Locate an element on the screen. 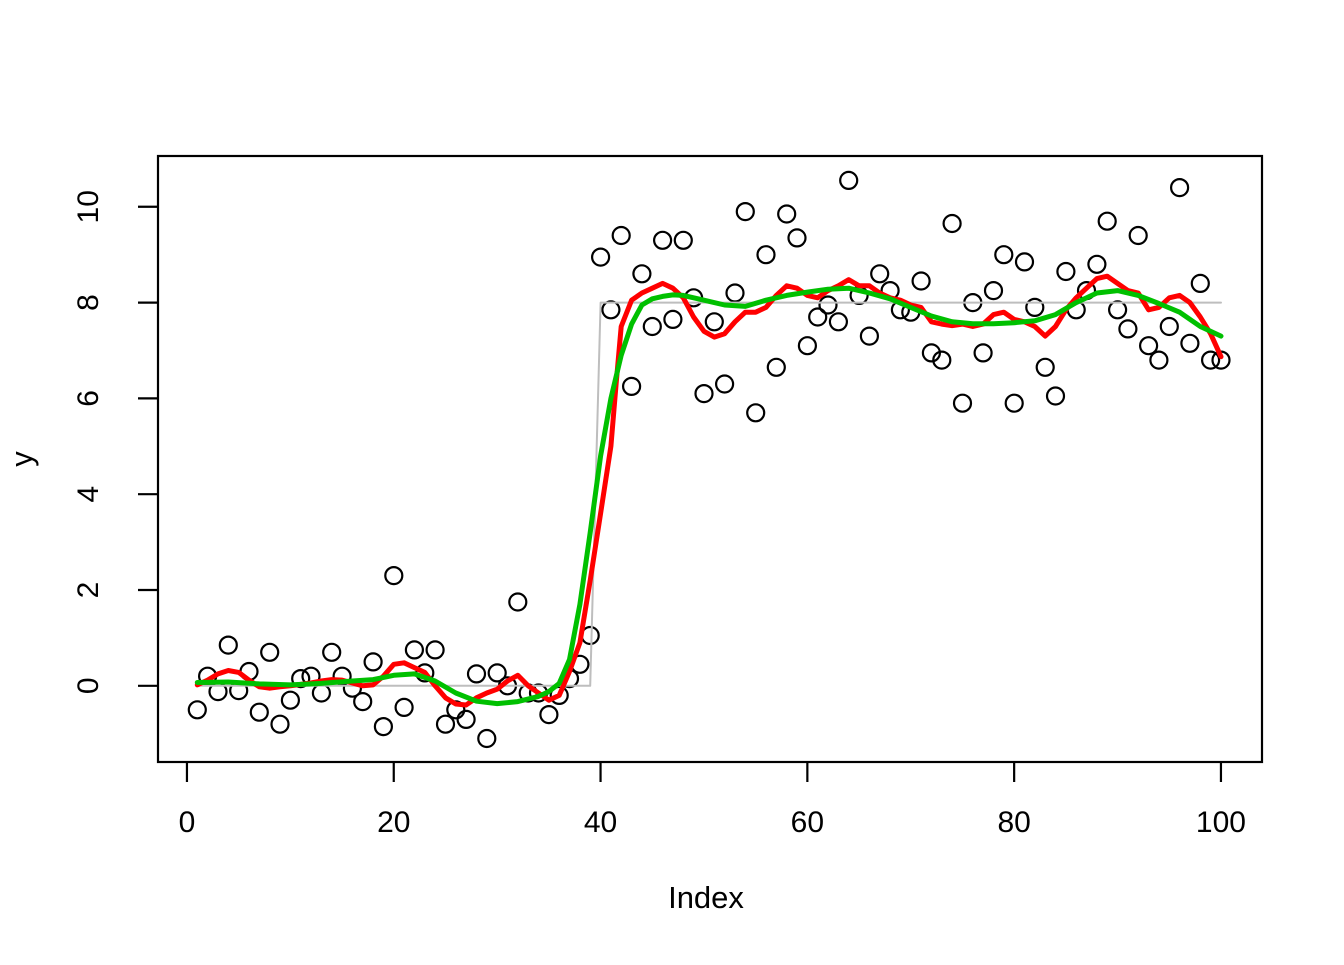 This screenshot has width=1344, height=965. y-tick-label: 4 is located at coordinates (88, 494).